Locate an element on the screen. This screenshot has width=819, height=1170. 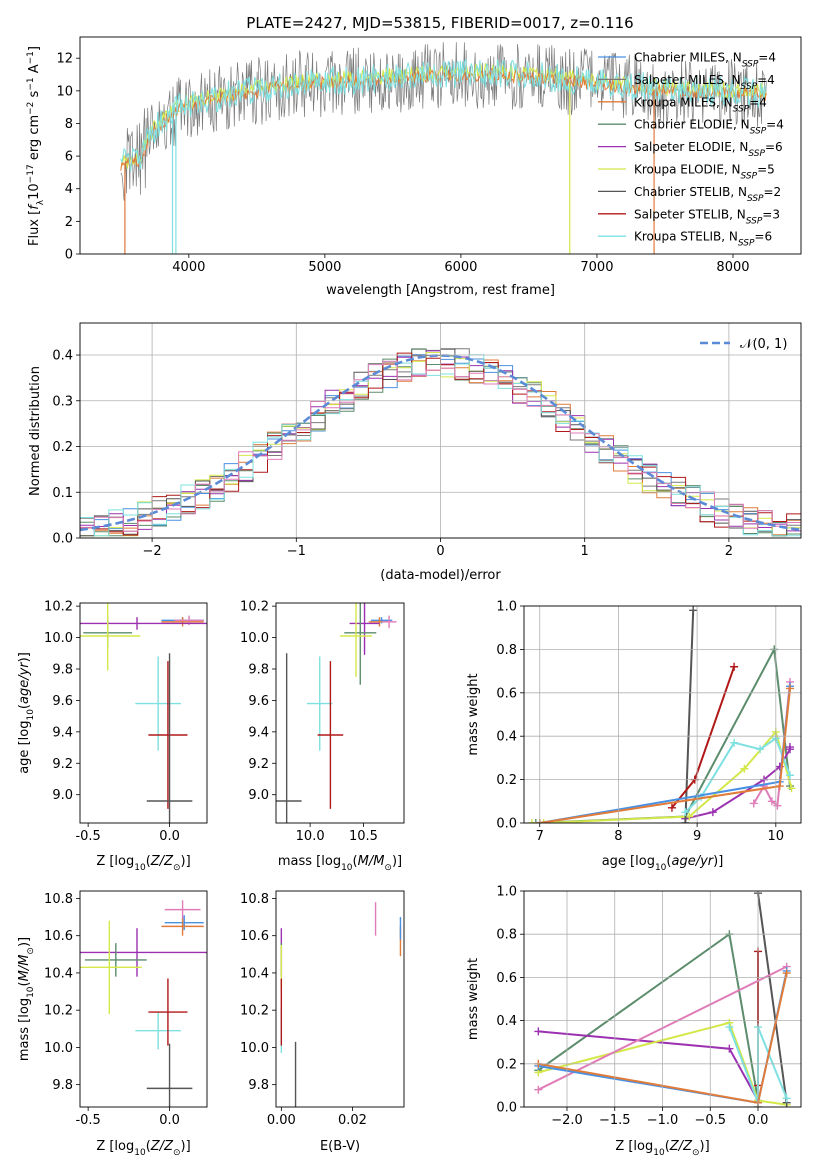
x-tick-label: 8 is located at coordinates (618, 836).